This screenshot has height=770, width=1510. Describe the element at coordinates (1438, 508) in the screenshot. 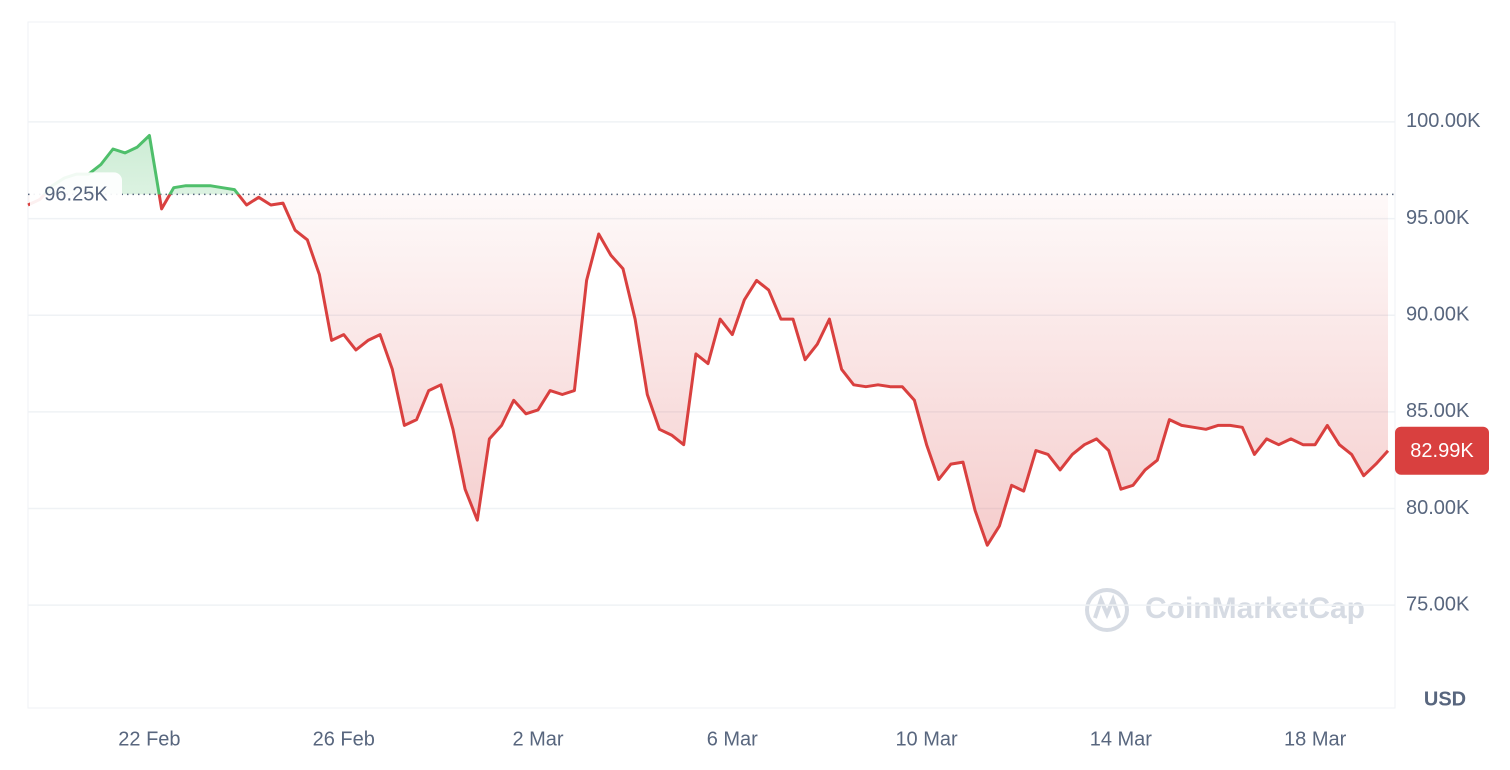

I see `y-tick-label: 80.00K` at that location.